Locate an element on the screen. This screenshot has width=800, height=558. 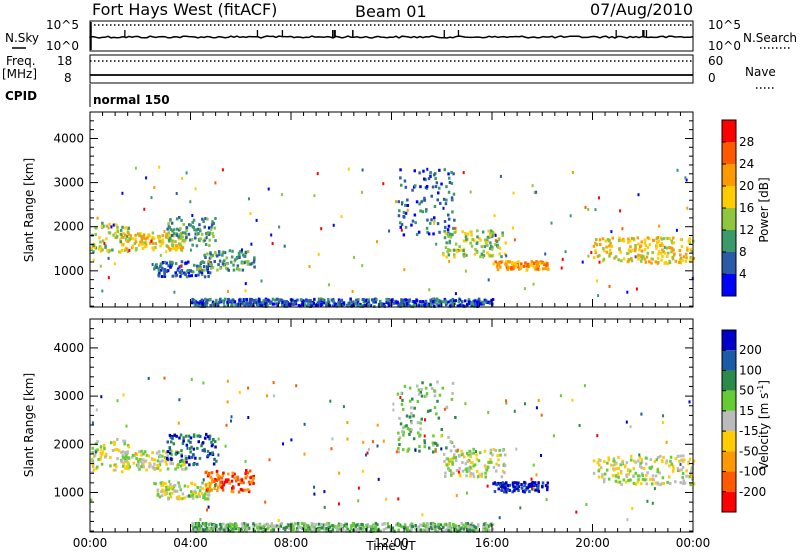
colorbar-tick-label: 20 is located at coordinates (746, 186).